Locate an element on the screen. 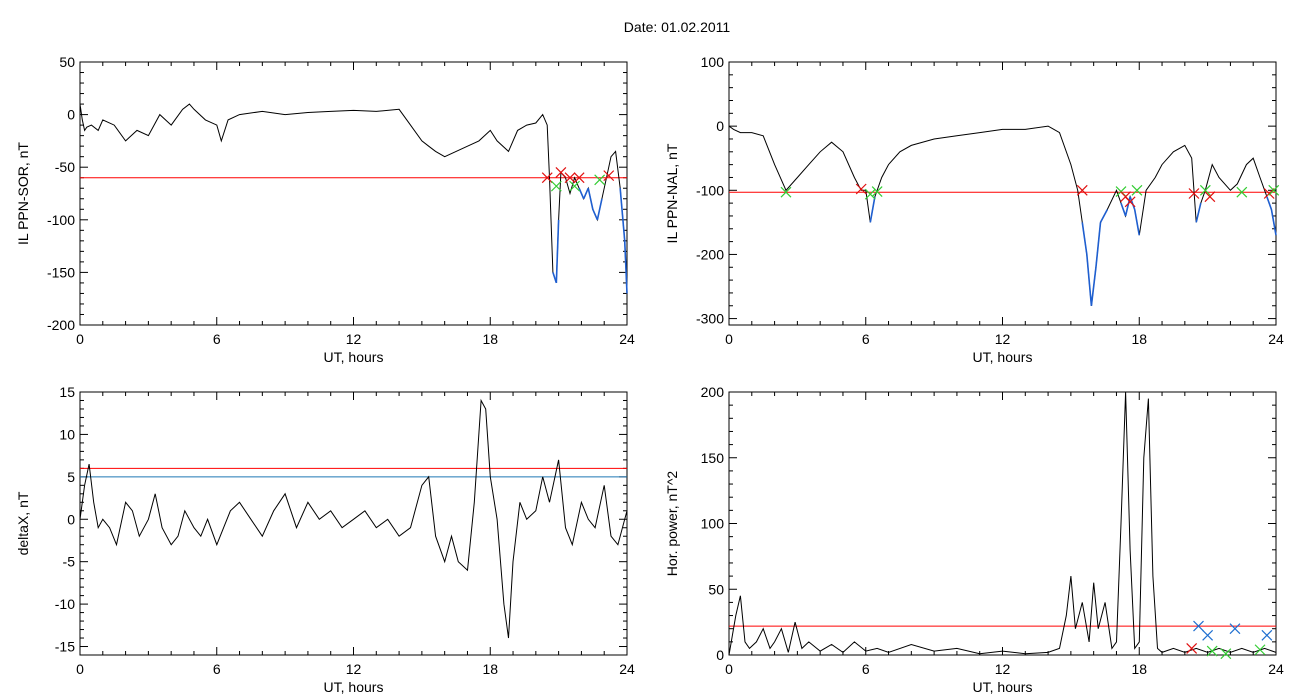 The height and width of the screenshot is (700, 1300). y-tick-label: -300 is located at coordinates (710, 319).